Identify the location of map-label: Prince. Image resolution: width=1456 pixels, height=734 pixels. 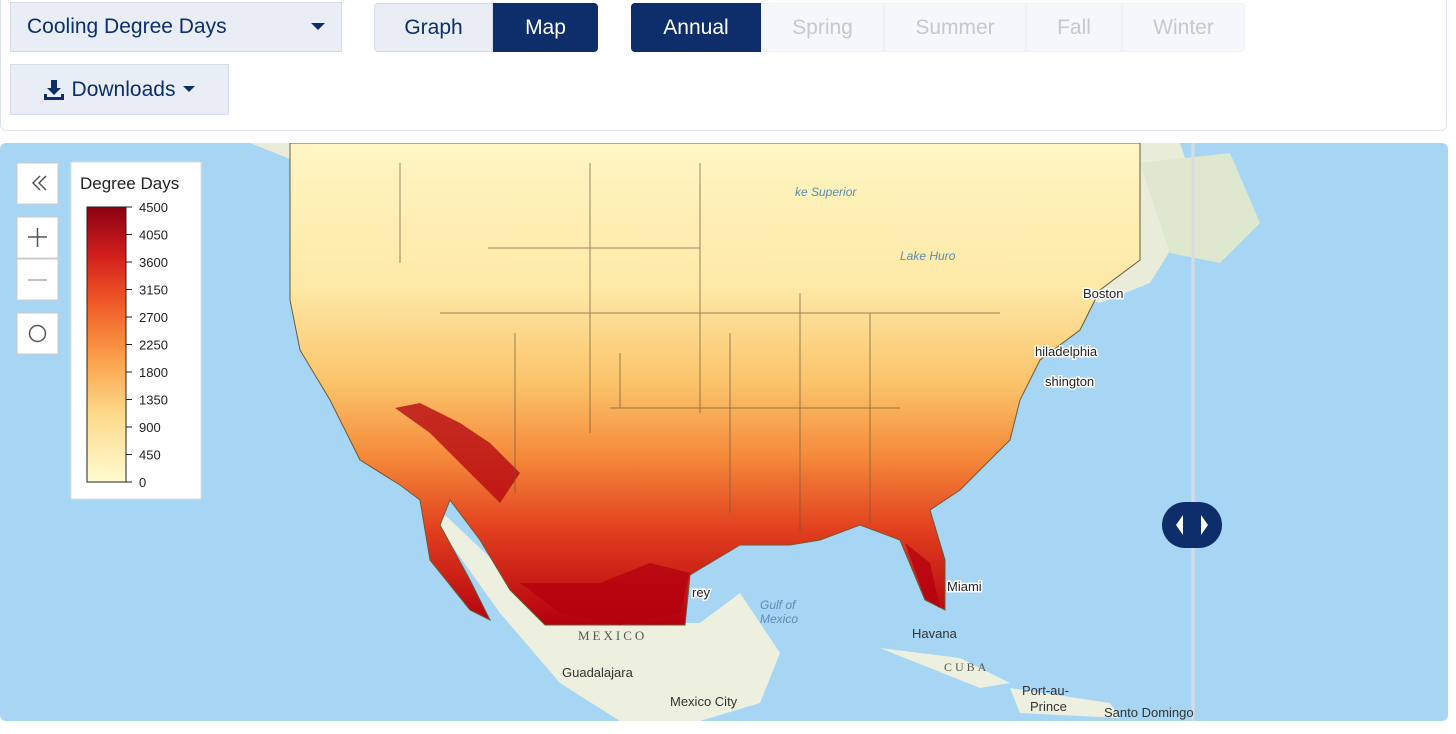
(1048, 706).